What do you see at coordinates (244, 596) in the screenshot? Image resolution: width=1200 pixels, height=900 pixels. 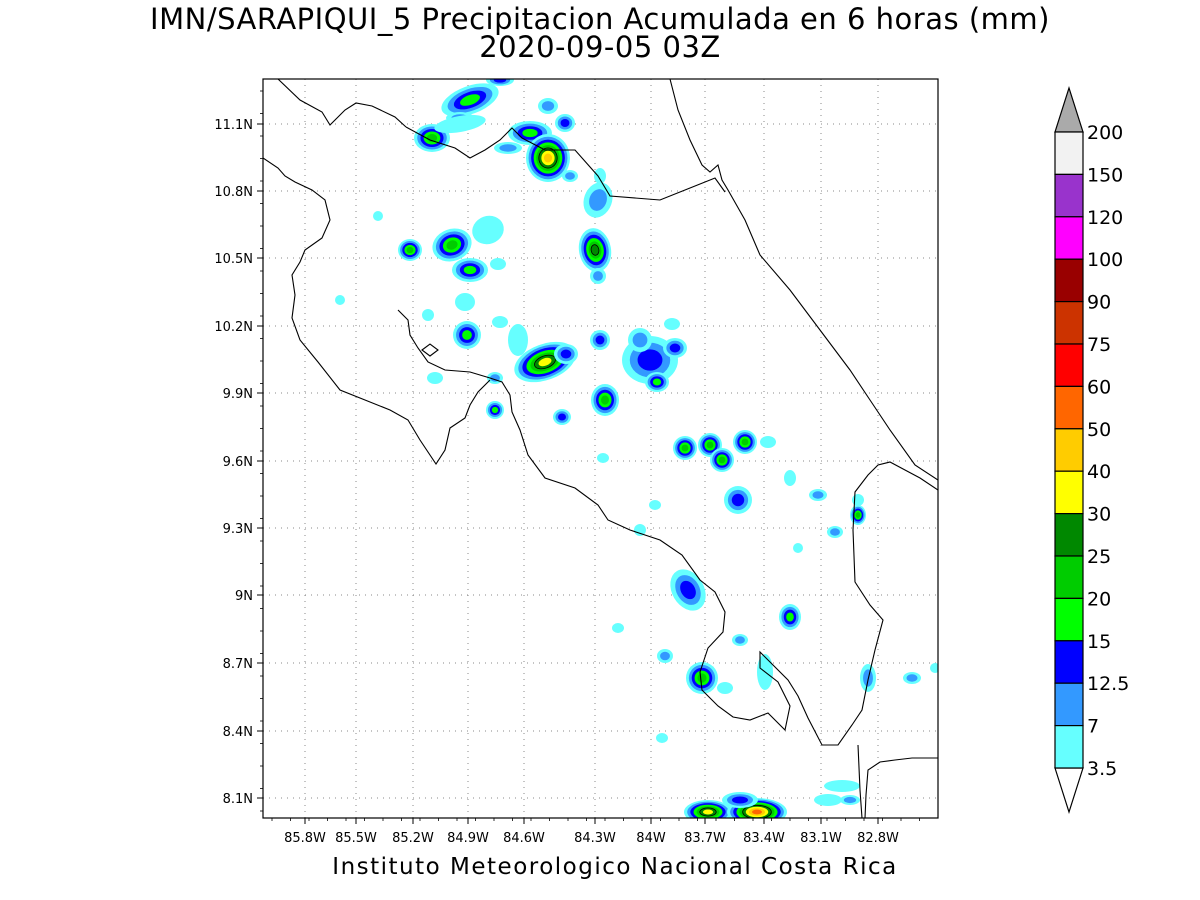 I see `y-tick-label: 9N` at bounding box center [244, 596].